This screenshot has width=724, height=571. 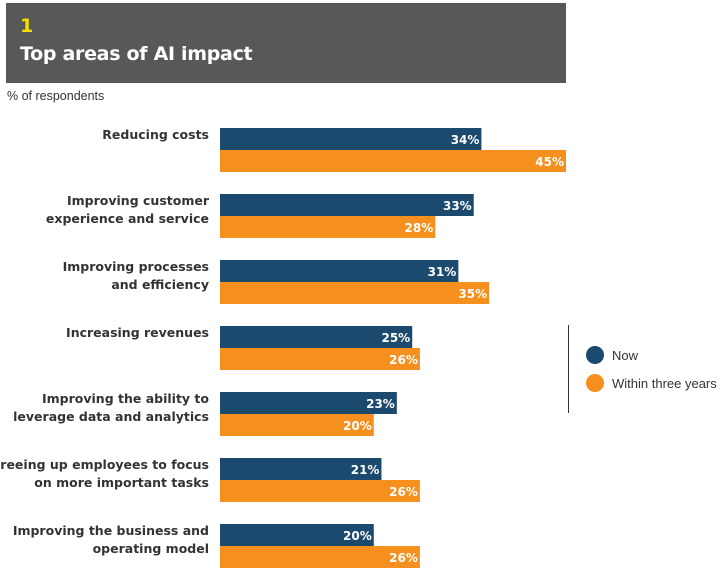 I want to click on legend-label-now: Now, so click(x=625, y=355).